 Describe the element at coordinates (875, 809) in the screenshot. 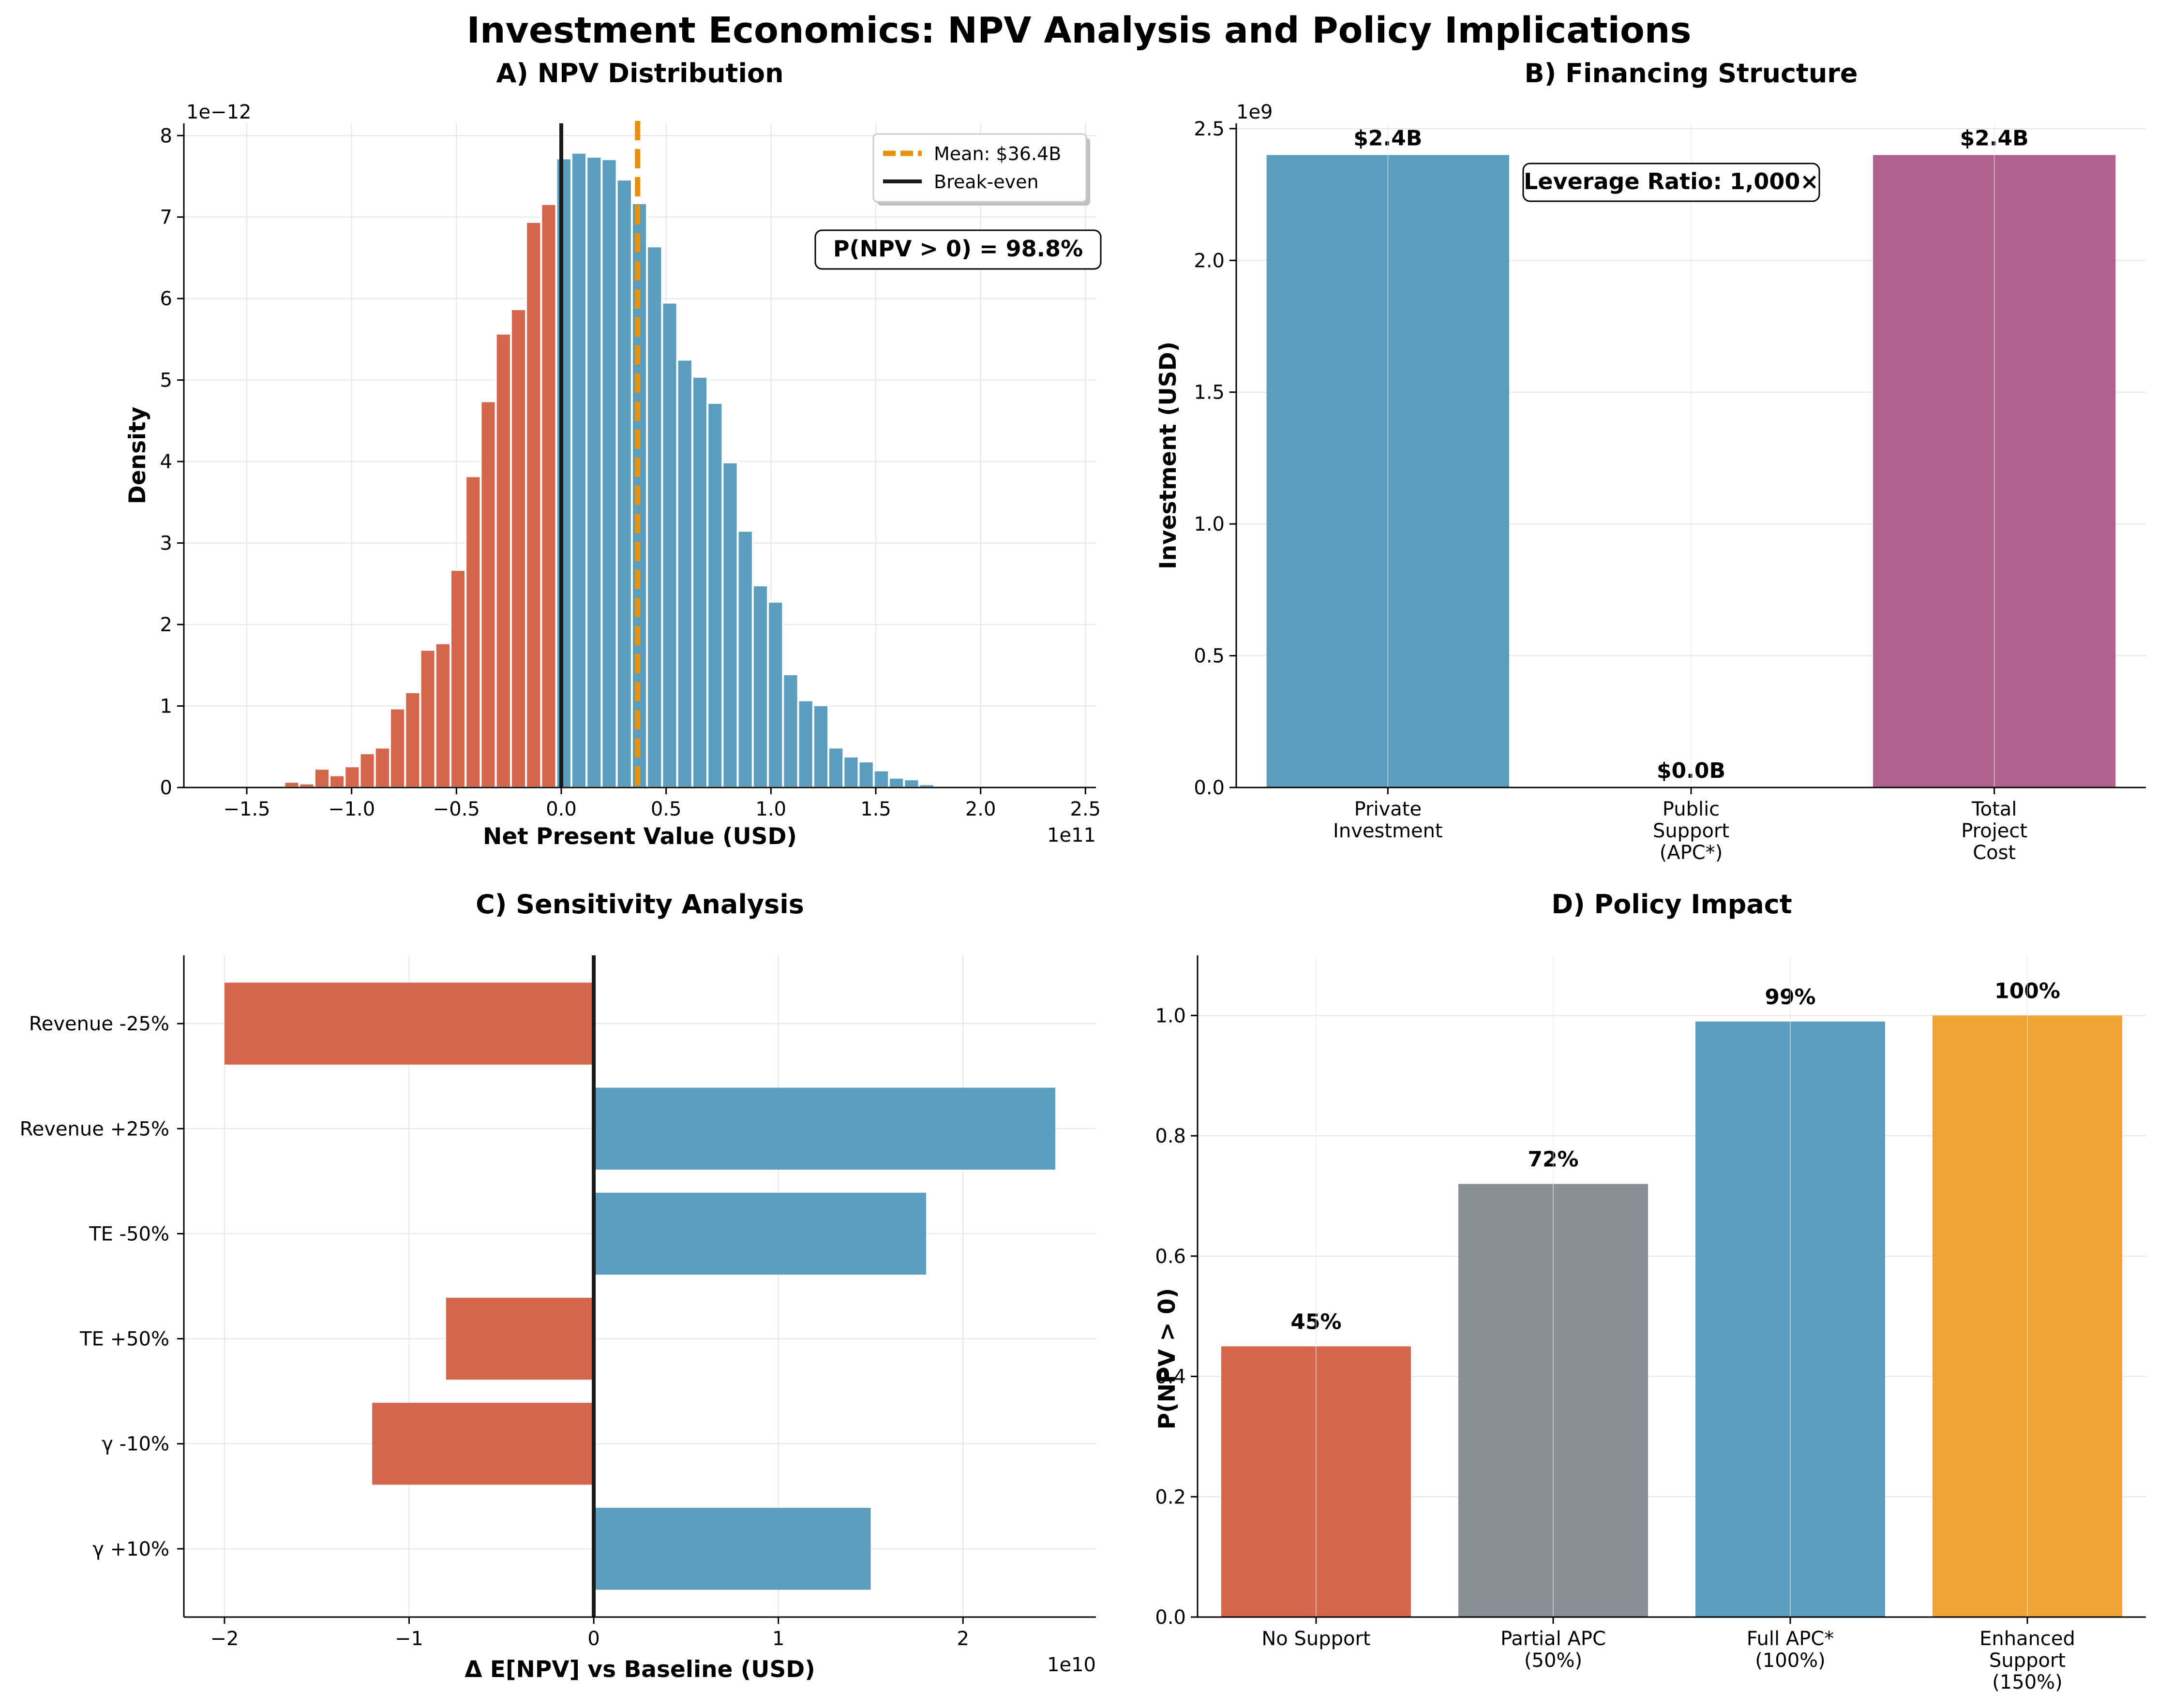

I see `a-x-tick-label: 1.5` at that location.